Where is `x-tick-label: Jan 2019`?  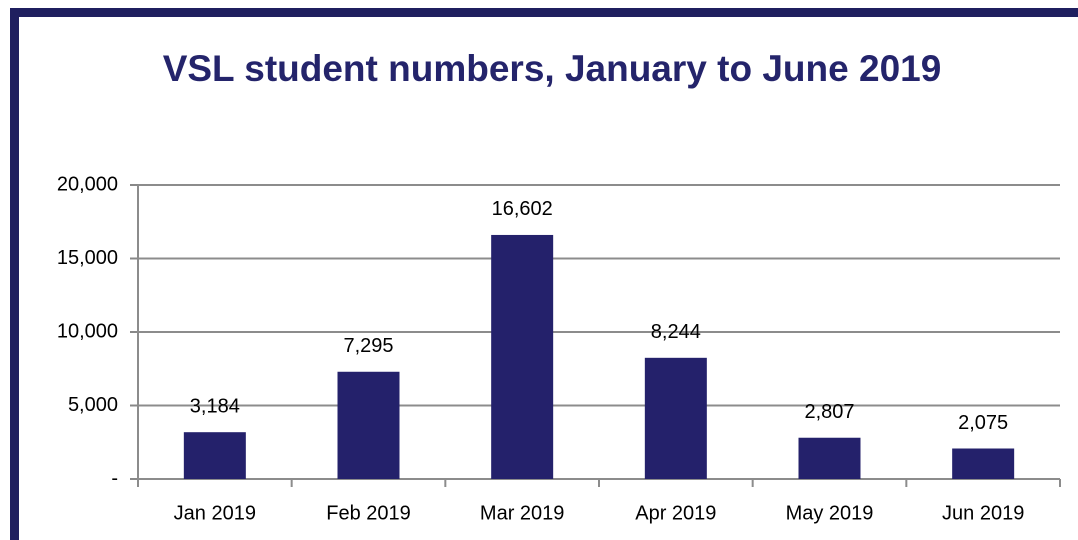
x-tick-label: Jan 2019 is located at coordinates (215, 513).